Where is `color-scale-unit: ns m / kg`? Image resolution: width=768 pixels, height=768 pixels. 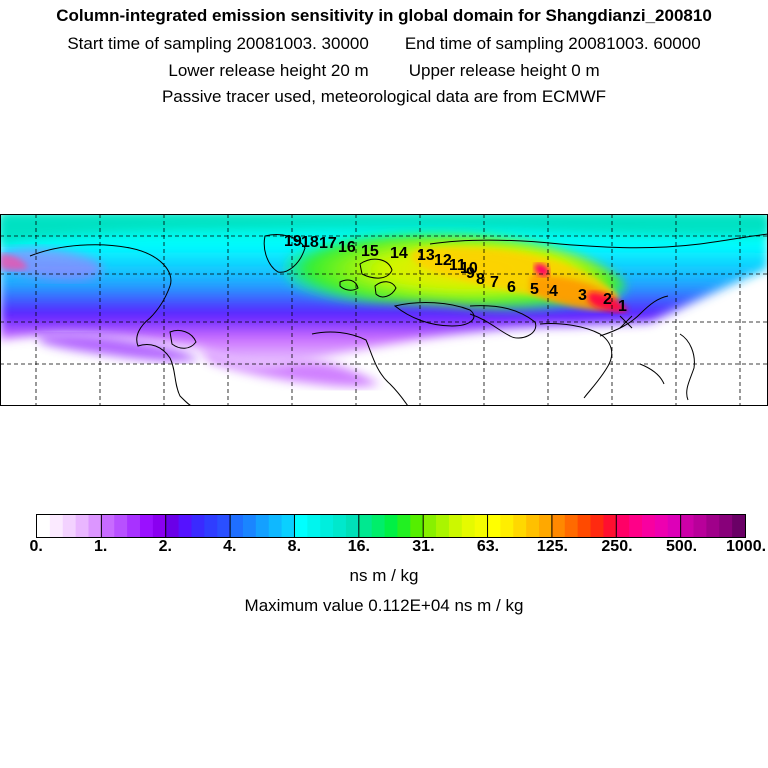 color-scale-unit: ns m / kg is located at coordinates (384, 575).